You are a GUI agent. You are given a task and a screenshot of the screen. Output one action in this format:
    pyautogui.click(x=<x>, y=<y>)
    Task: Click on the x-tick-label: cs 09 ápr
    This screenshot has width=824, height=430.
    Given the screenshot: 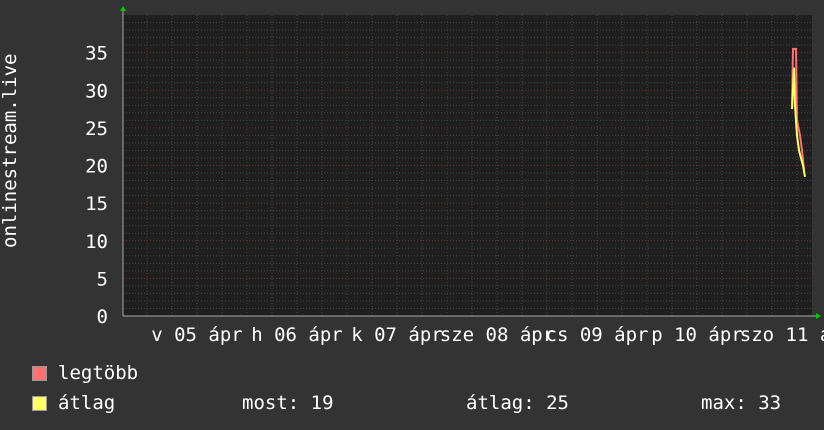 What is the action you would take?
    pyautogui.click(x=597, y=335)
    